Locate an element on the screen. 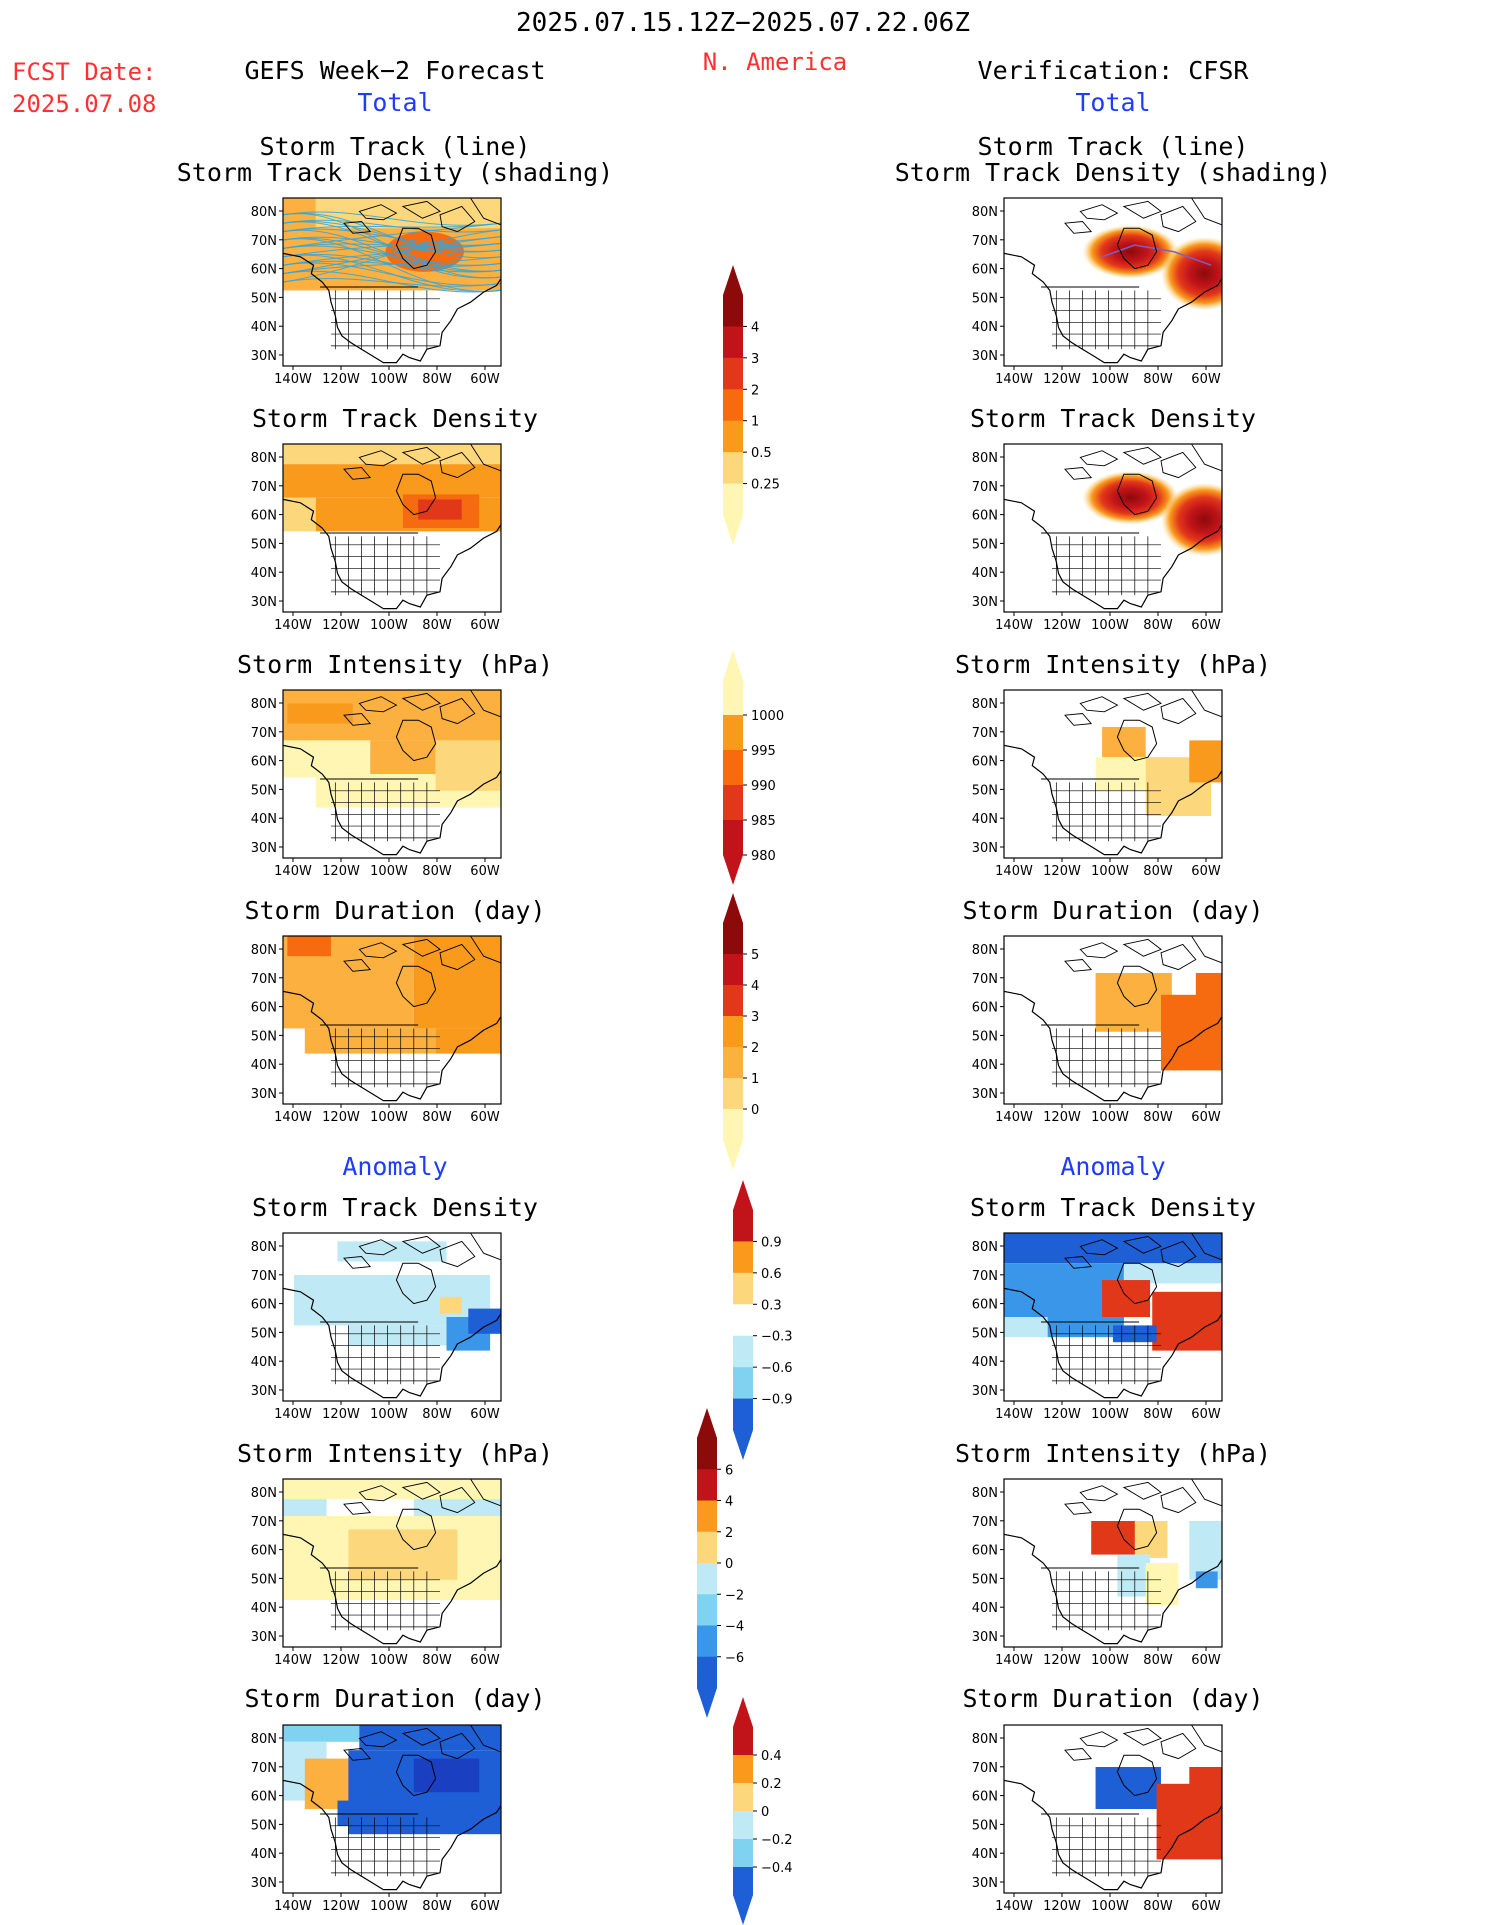  title-r-intensity: Storm Intensity (hPa) is located at coordinates (1113, 664).